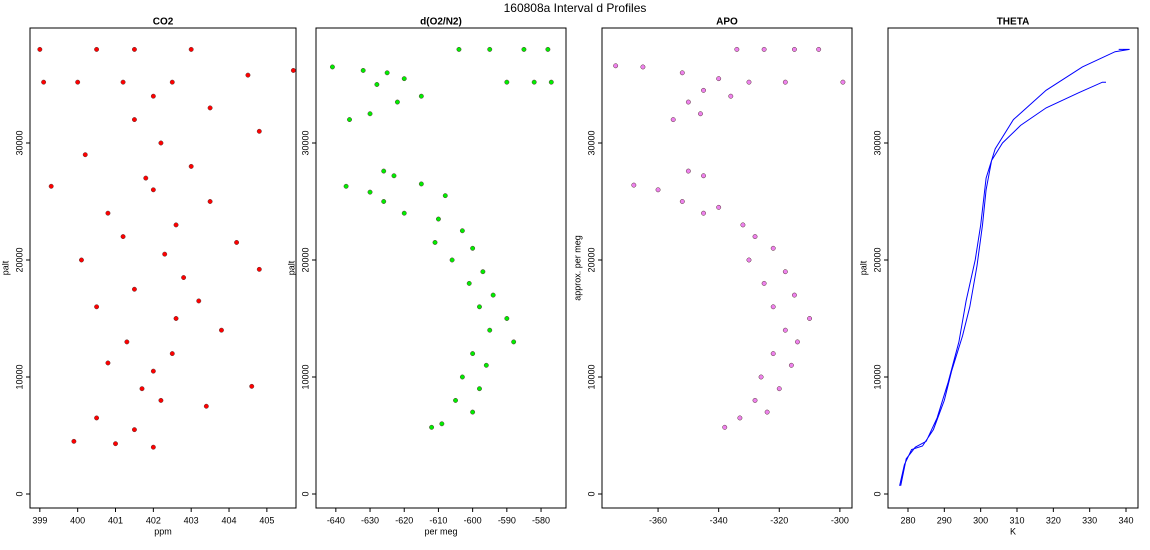 This screenshot has width=1150, height=550. What do you see at coordinates (163, 22) in the screenshot?
I see `panel-title: CO2` at bounding box center [163, 22].